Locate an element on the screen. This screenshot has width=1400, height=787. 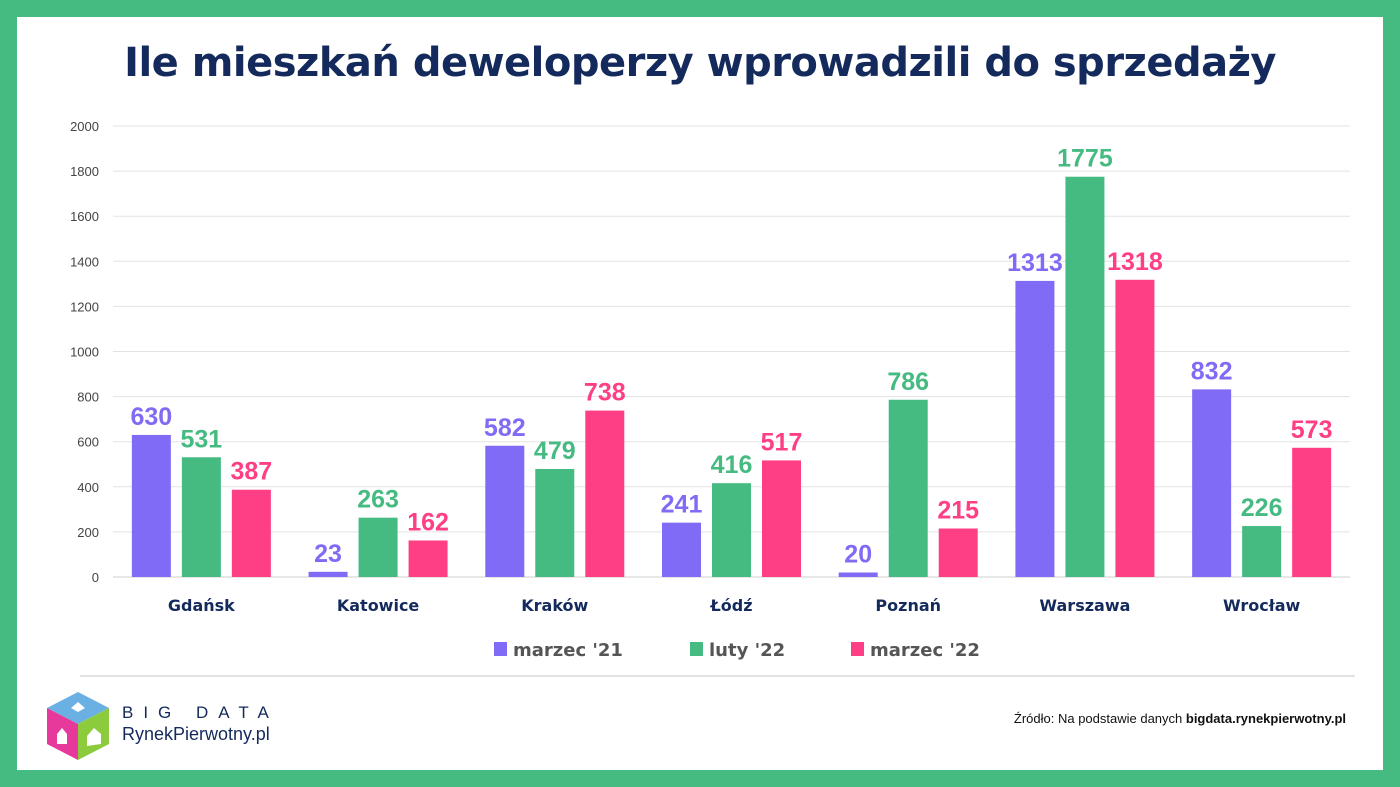
data-label: 630 is located at coordinates (151, 417).